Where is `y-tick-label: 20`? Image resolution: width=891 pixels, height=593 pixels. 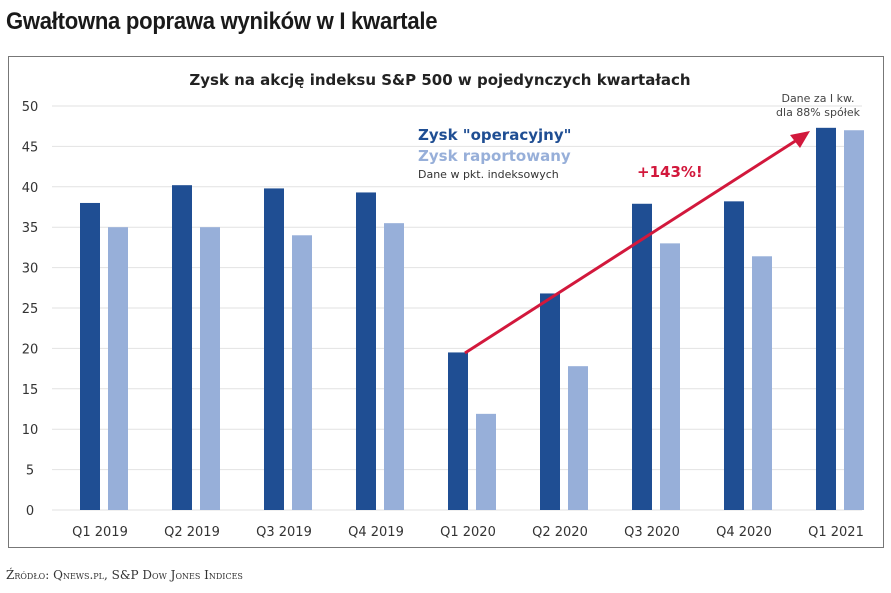
y-tick-label: 20 is located at coordinates (30, 349).